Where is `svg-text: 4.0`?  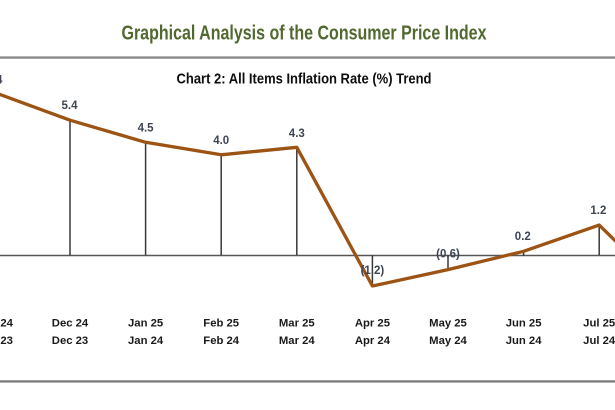 svg-text: 4.0 is located at coordinates (221, 141).